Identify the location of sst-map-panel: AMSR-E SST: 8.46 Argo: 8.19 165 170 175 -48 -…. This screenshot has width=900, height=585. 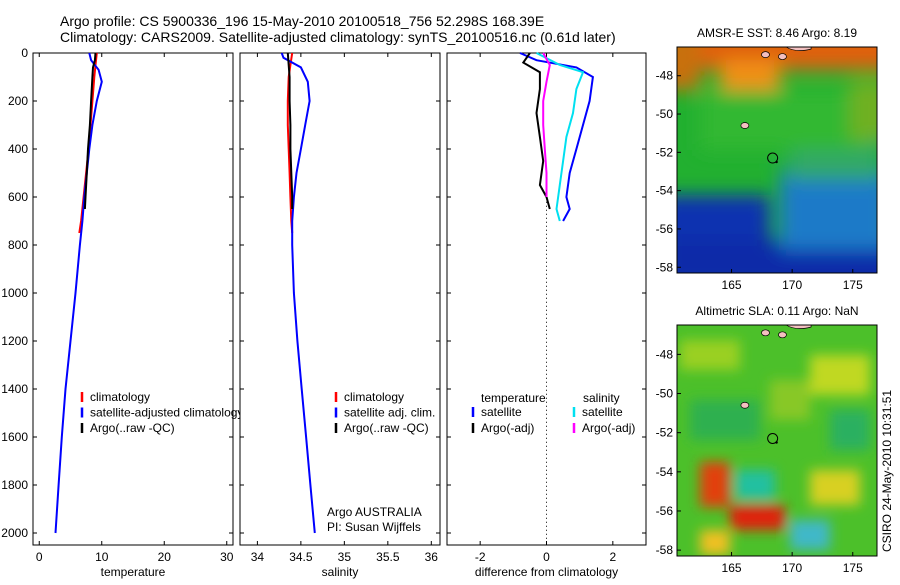
(767, 159).